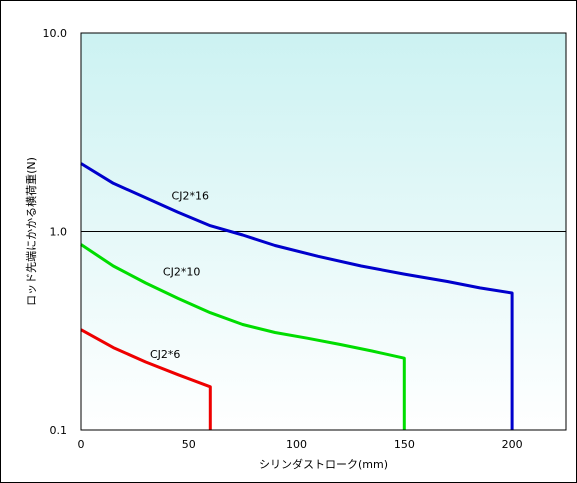 The image size is (577, 483). I want to click on y-axis-ticks: 0.1 1.0 10.0, so click(55, 232).